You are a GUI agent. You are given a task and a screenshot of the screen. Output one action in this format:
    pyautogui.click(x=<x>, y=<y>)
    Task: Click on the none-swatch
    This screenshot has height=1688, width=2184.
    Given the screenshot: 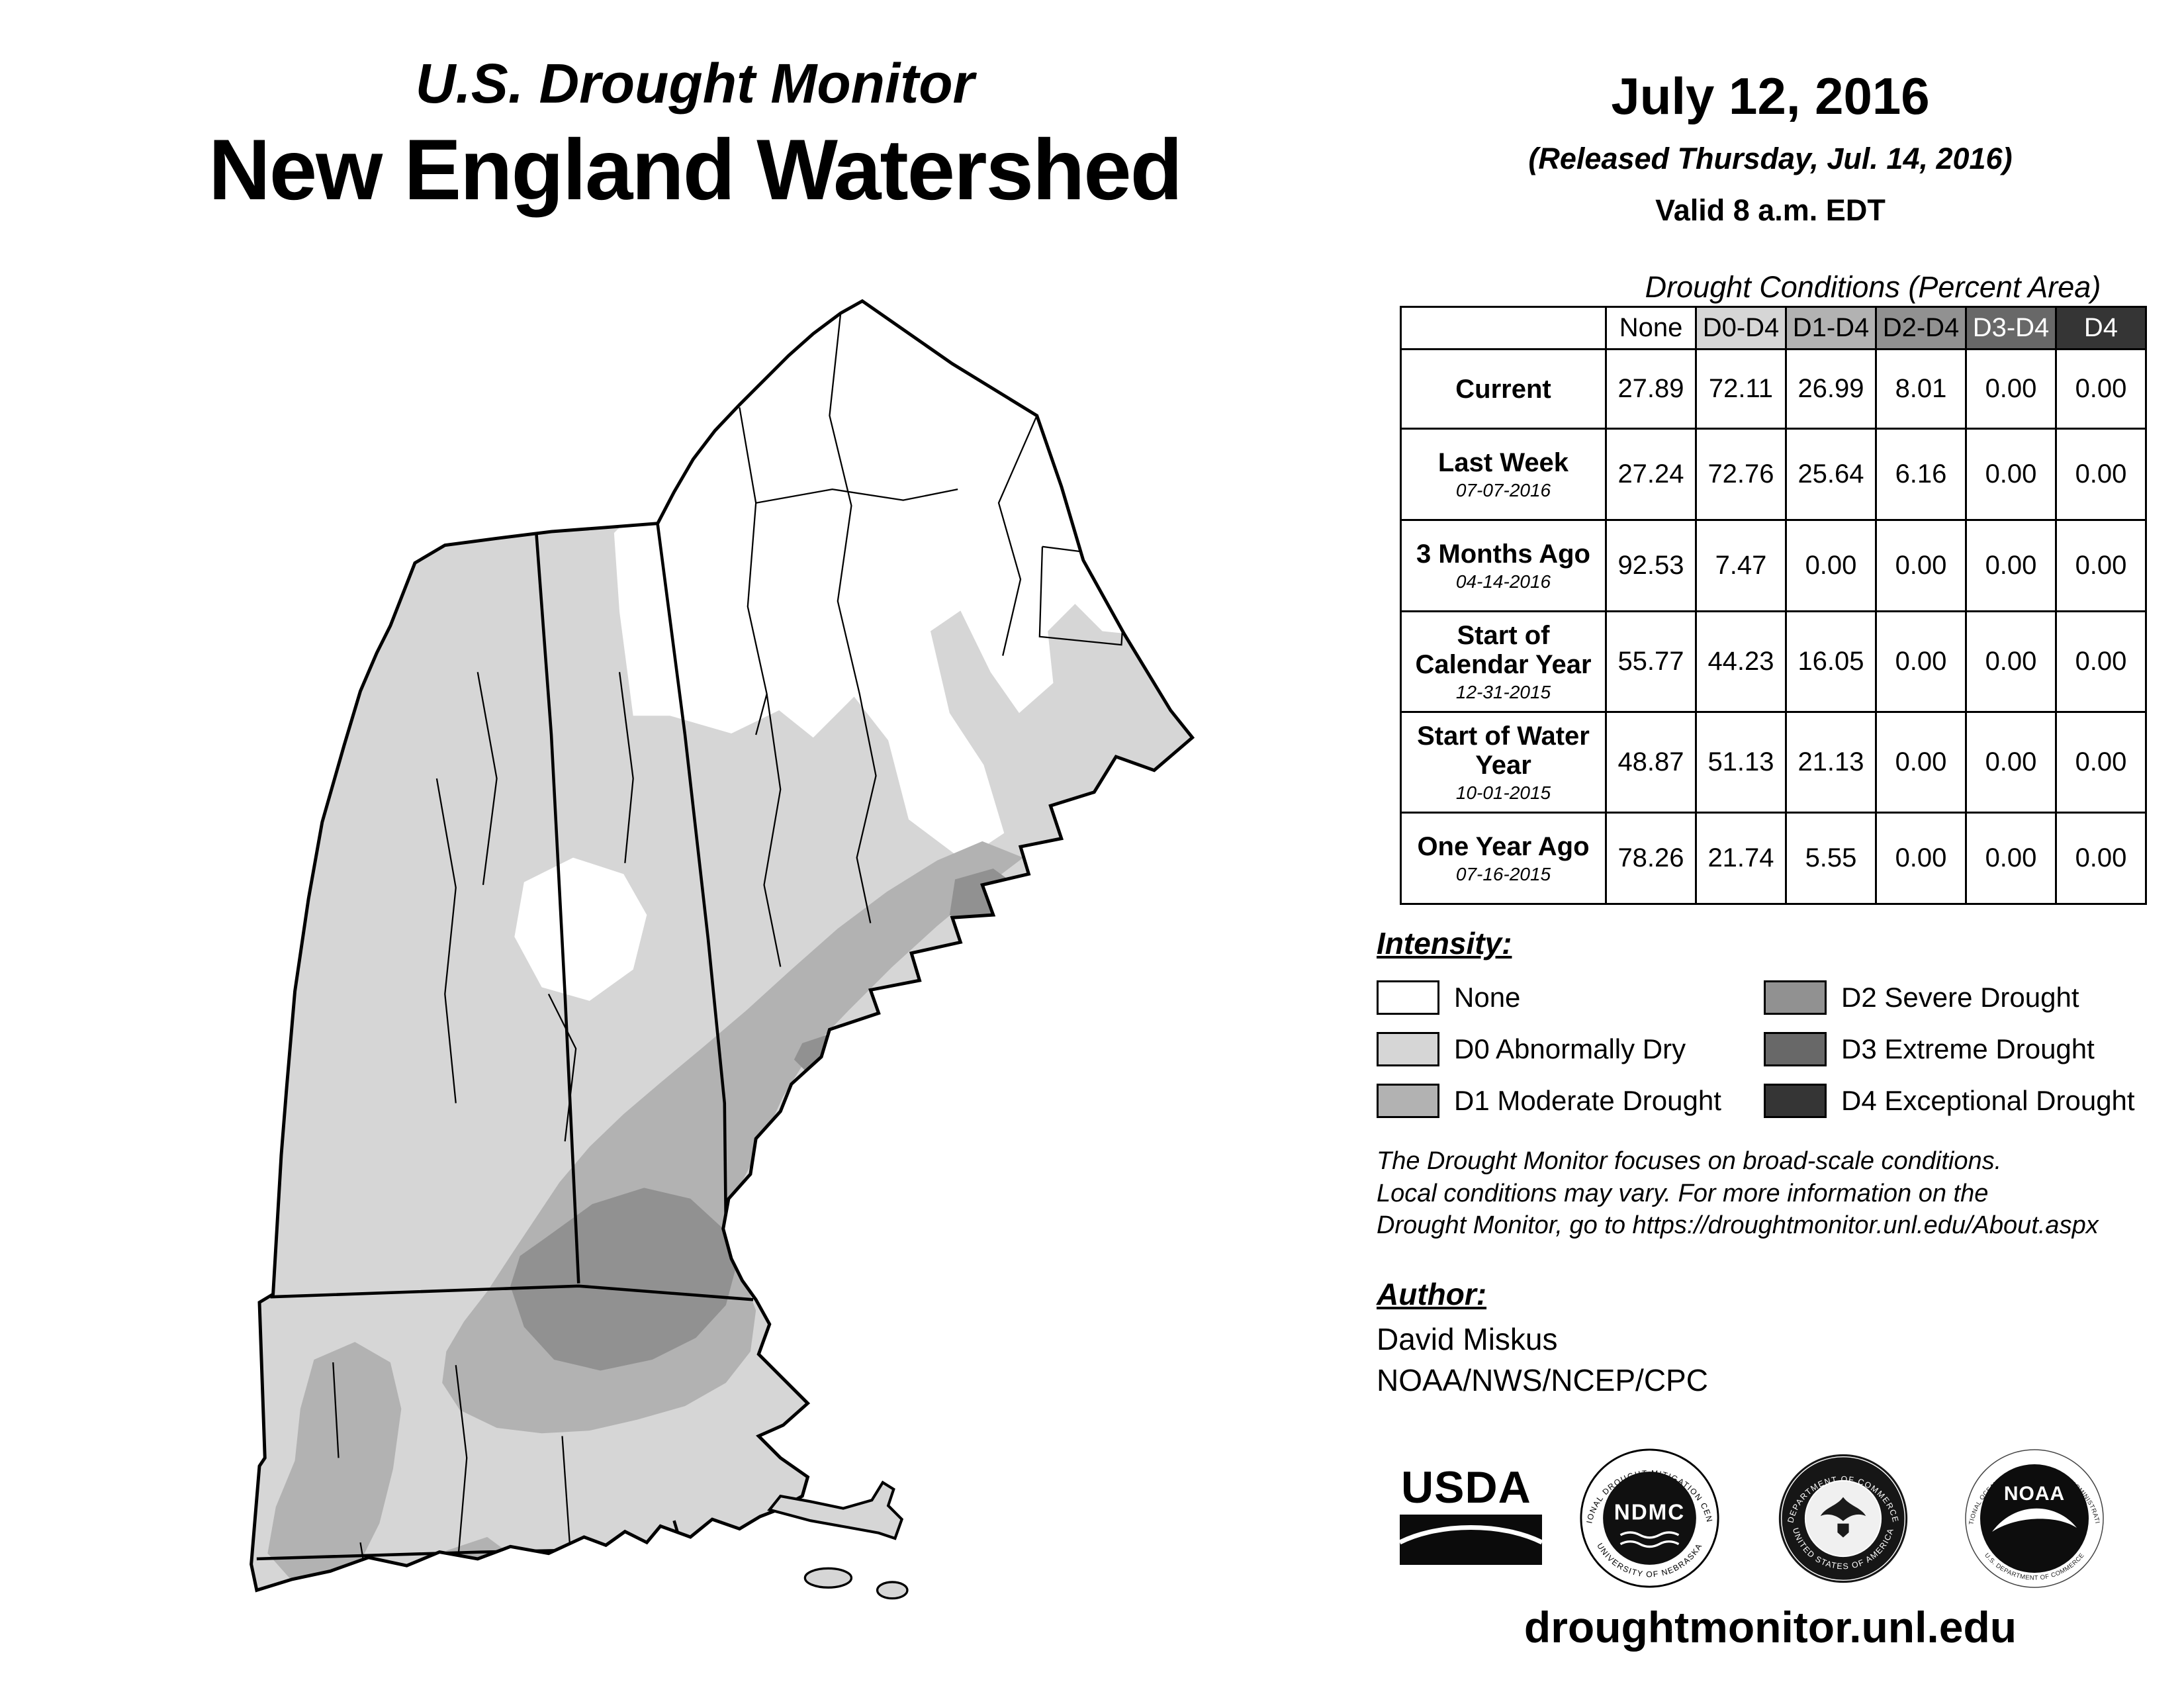 What is the action you would take?
    pyautogui.click(x=1408, y=997)
    